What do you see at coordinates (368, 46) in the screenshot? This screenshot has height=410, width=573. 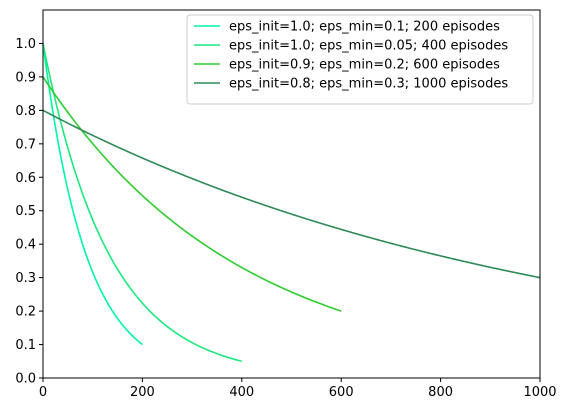 I see `legend-label-2: eps_init=1.0; eps_min=0.05; 400 episodes` at bounding box center [368, 46].